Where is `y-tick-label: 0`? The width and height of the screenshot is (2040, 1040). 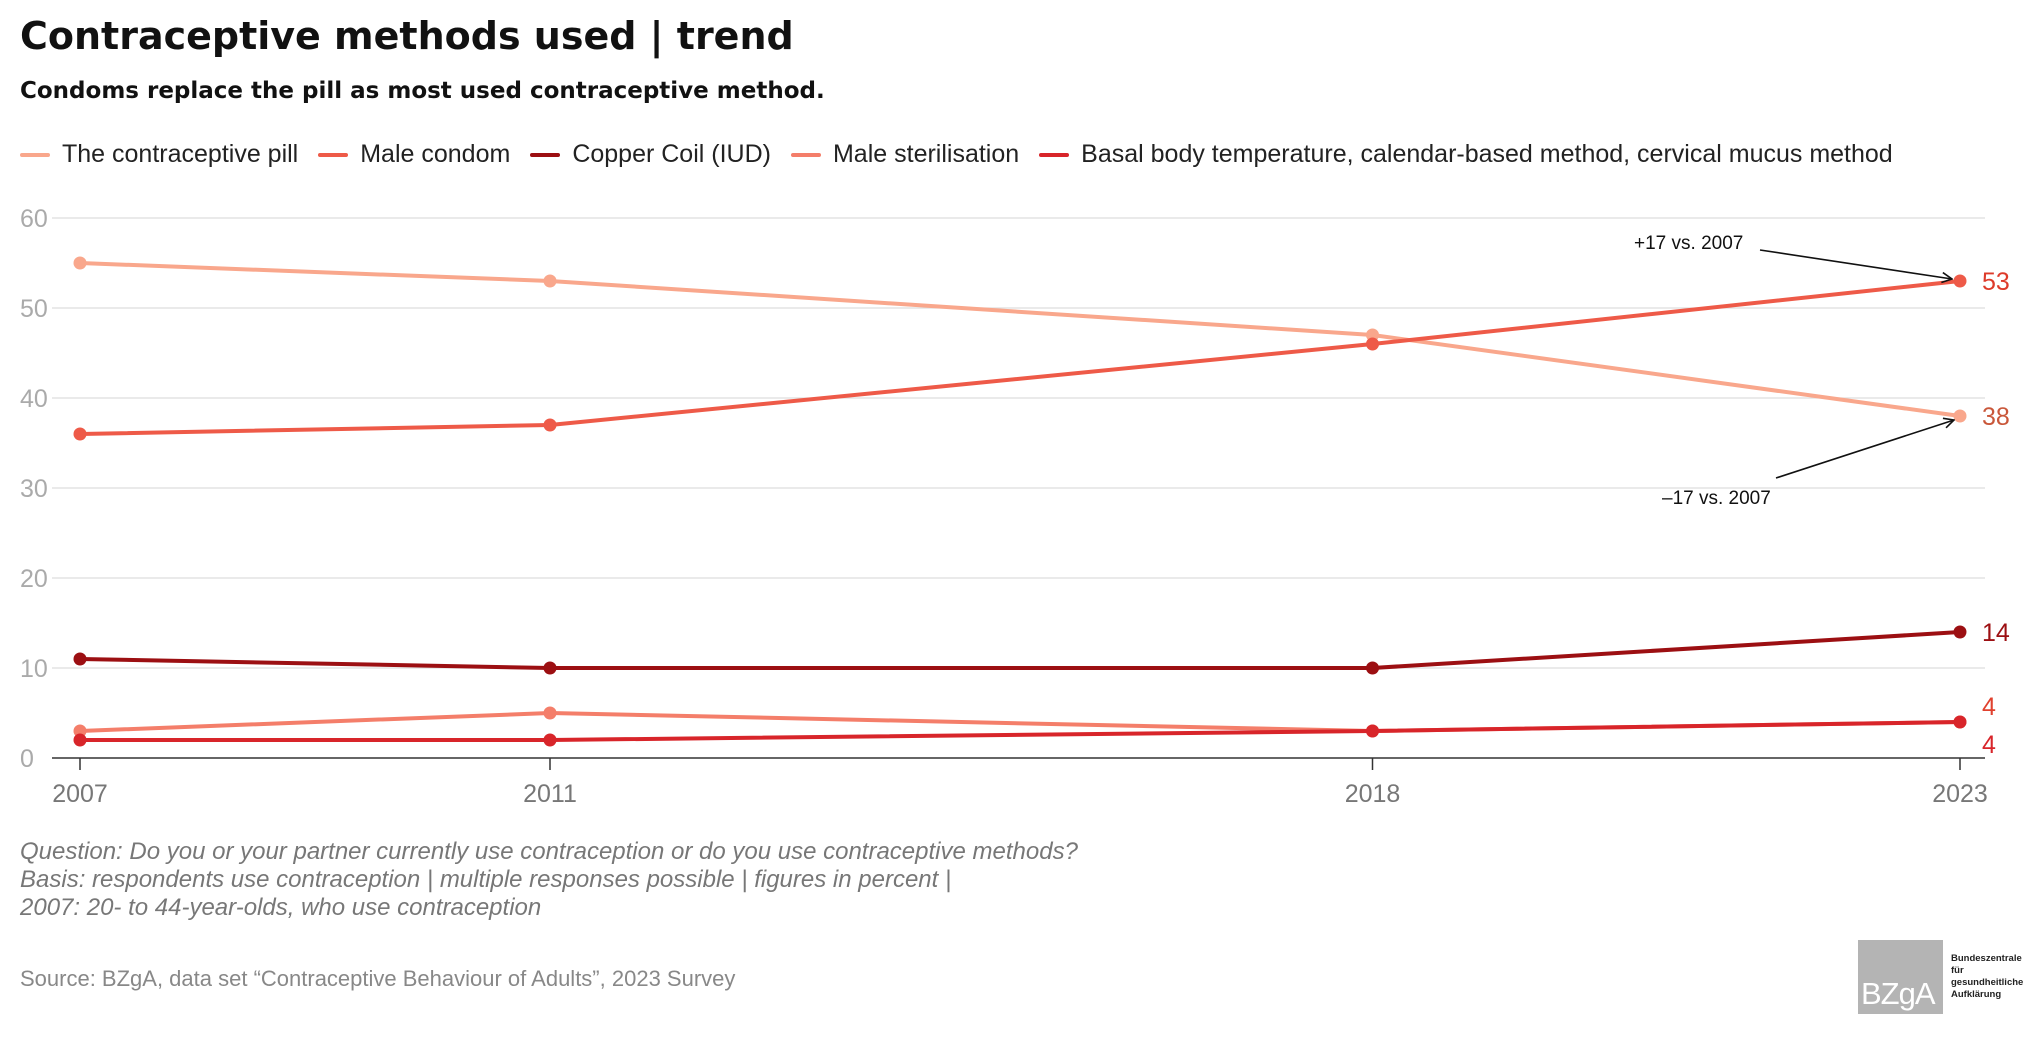 y-tick-label: 0 is located at coordinates (27, 759).